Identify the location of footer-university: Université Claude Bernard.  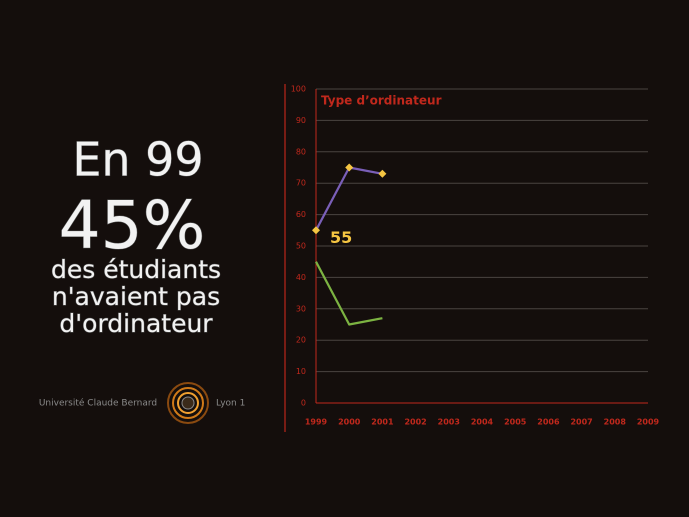
(98, 403).